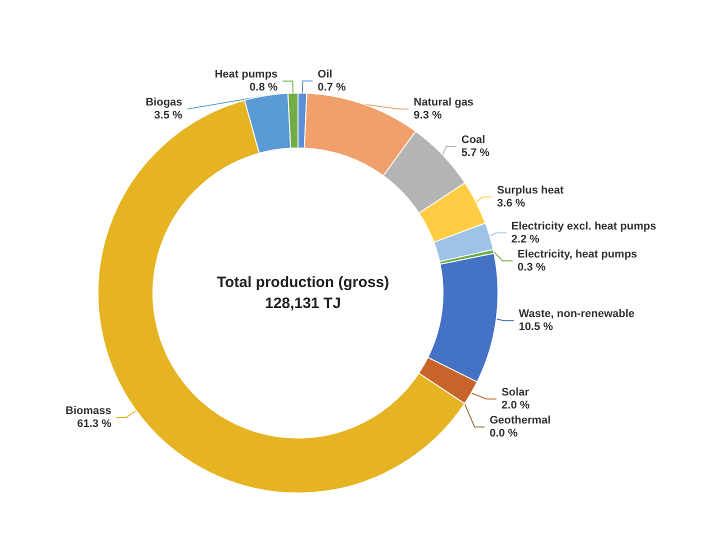  What do you see at coordinates (504, 434) in the screenshot?
I see `text: 0.0 %` at bounding box center [504, 434].